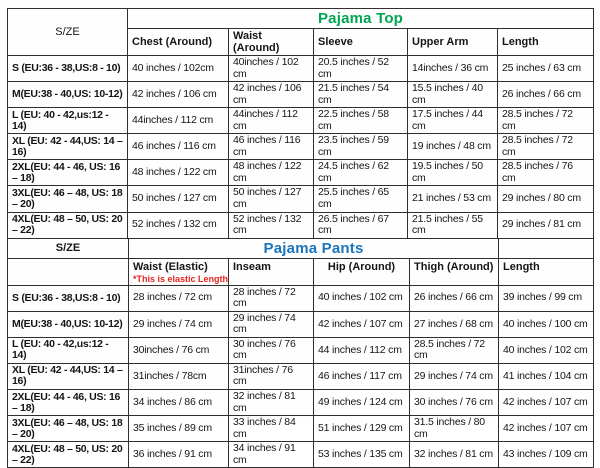 The image size is (600, 468). What do you see at coordinates (546, 298) in the screenshot?
I see `measurement-cell: 39 inches / 99 cm` at bounding box center [546, 298].